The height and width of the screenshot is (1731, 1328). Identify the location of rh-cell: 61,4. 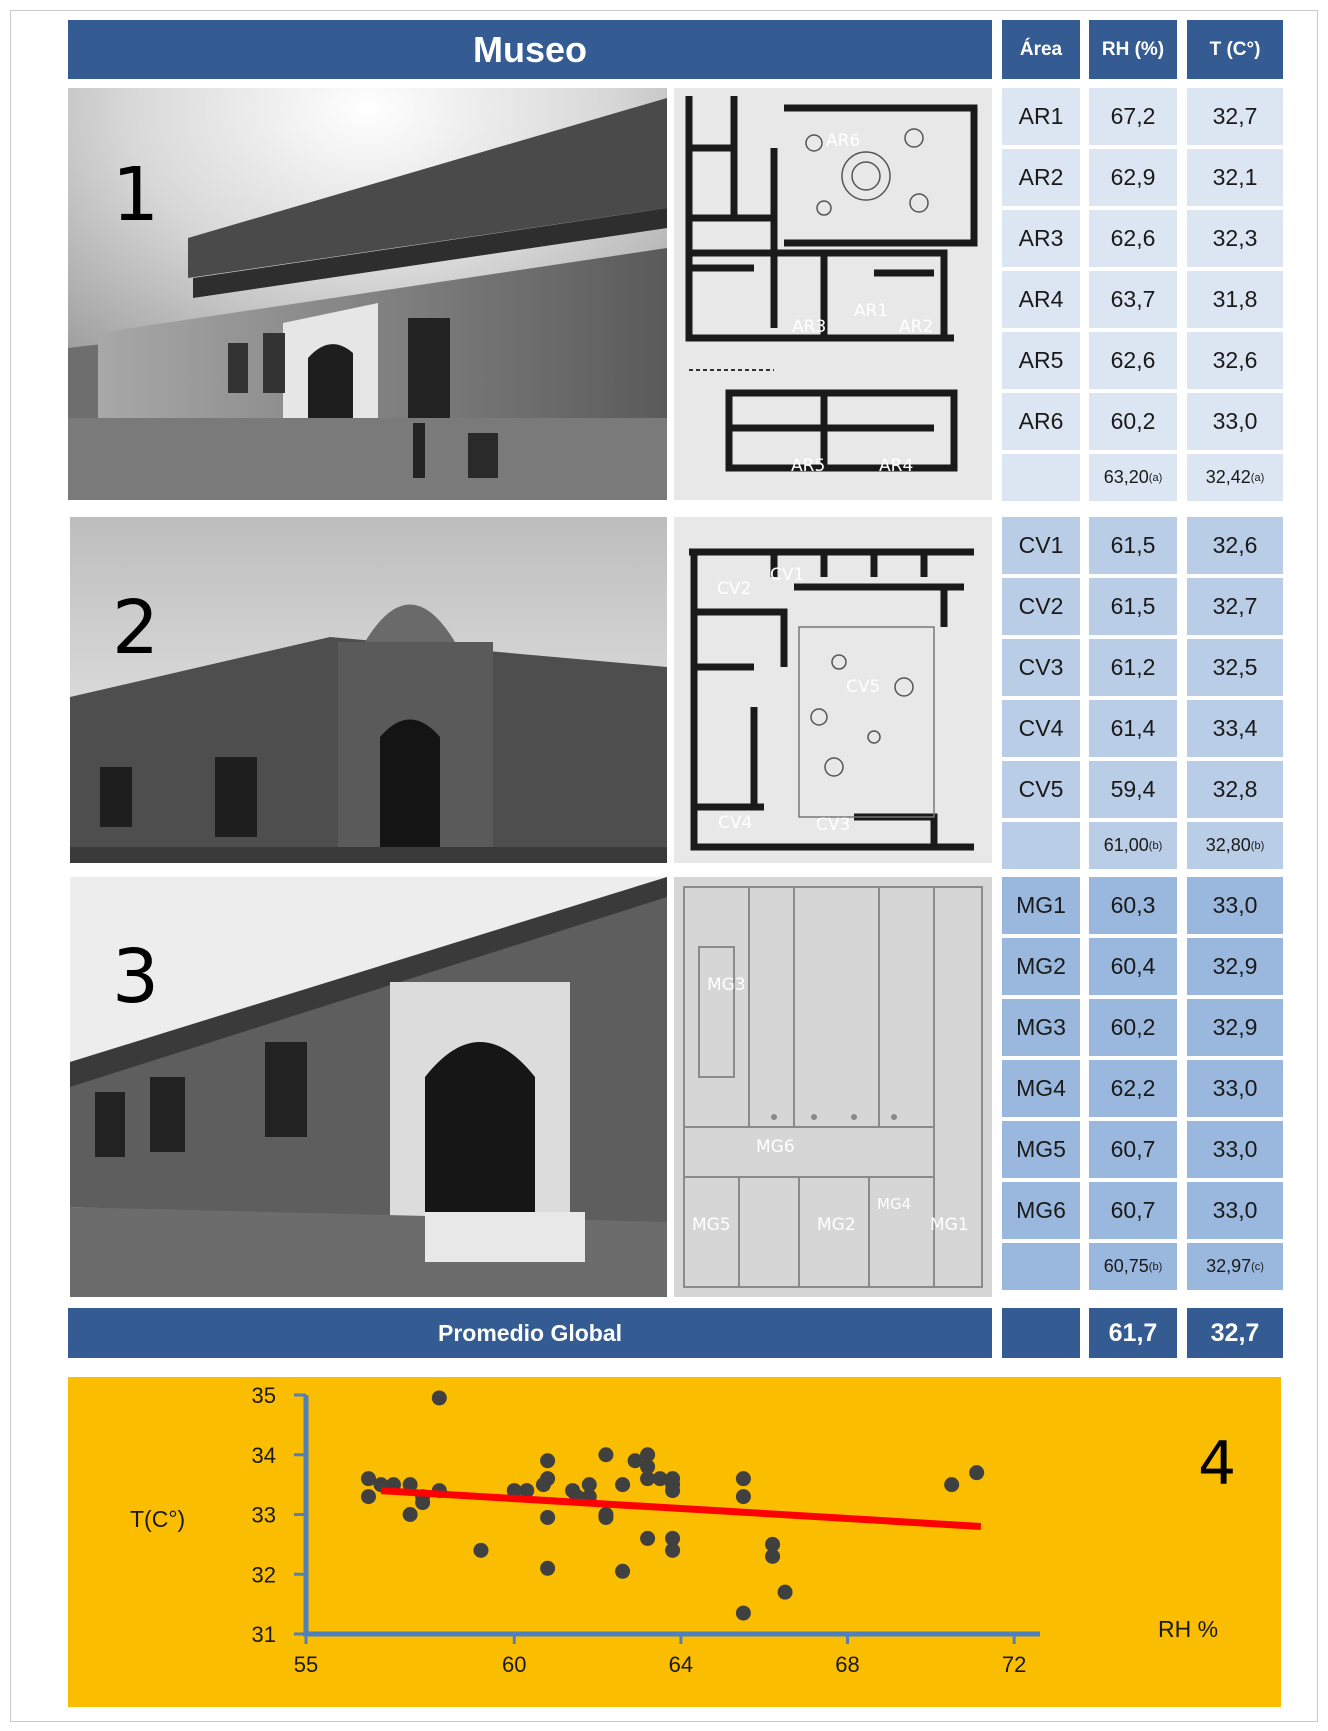
(1133, 728).